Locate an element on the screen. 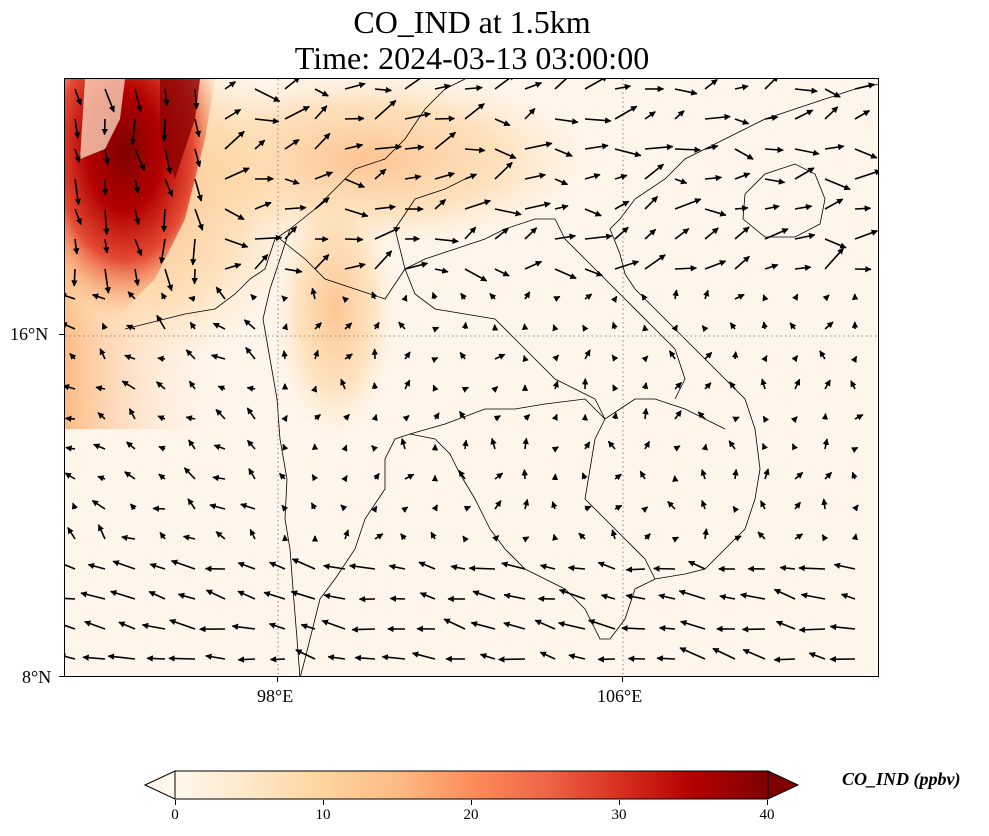 Image resolution: width=989 pixels, height=836 pixels. border-laos-china is located at coordinates (479, 244).